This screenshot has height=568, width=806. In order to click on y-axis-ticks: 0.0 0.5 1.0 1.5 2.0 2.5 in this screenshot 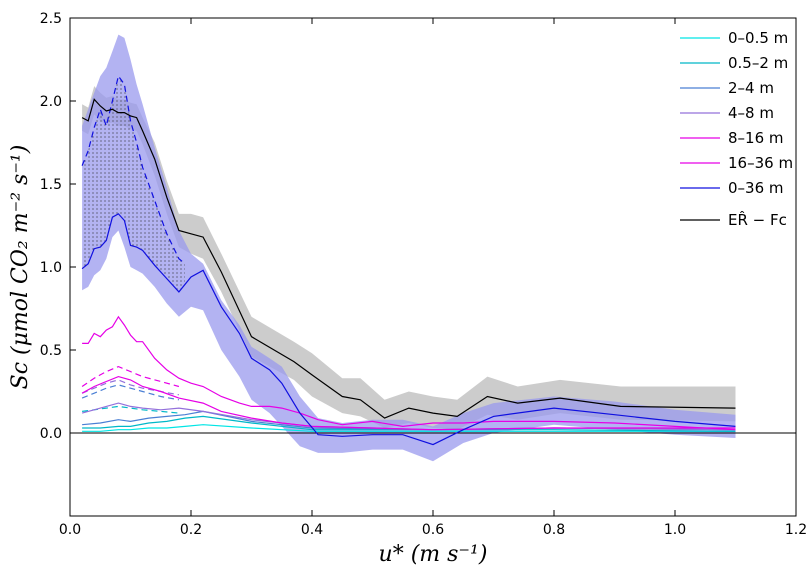, I will do `click(58, 226)`.